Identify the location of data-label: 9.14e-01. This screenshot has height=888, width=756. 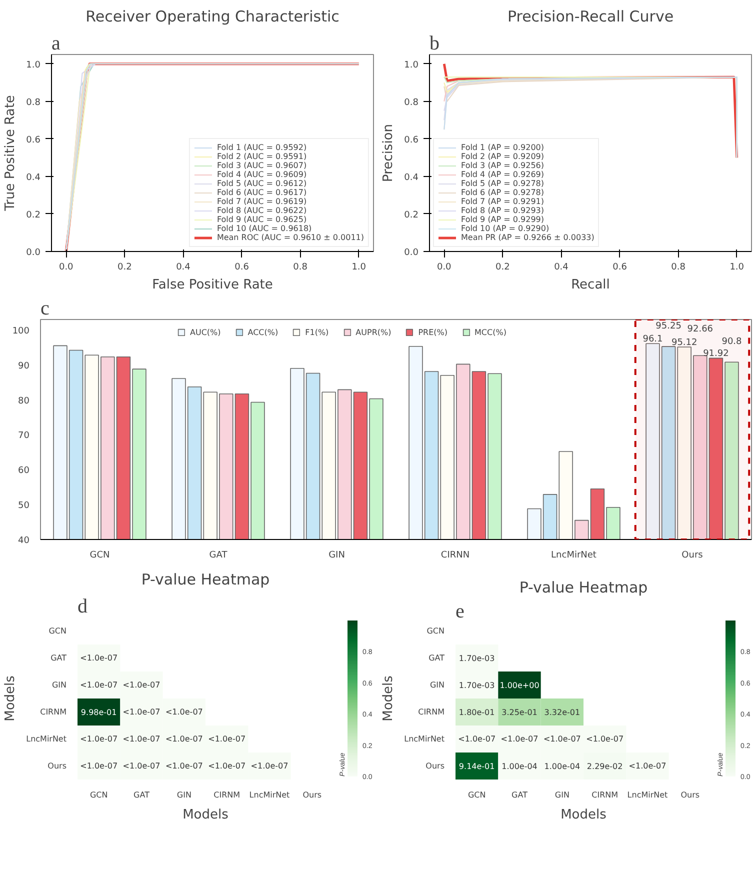
(476, 766).